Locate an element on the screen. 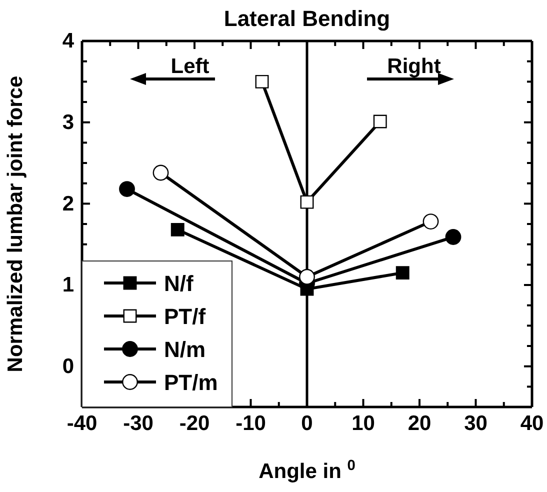 The image size is (547, 492). x-axis-title: Angle in $^{0}$ is located at coordinates (307, 470).